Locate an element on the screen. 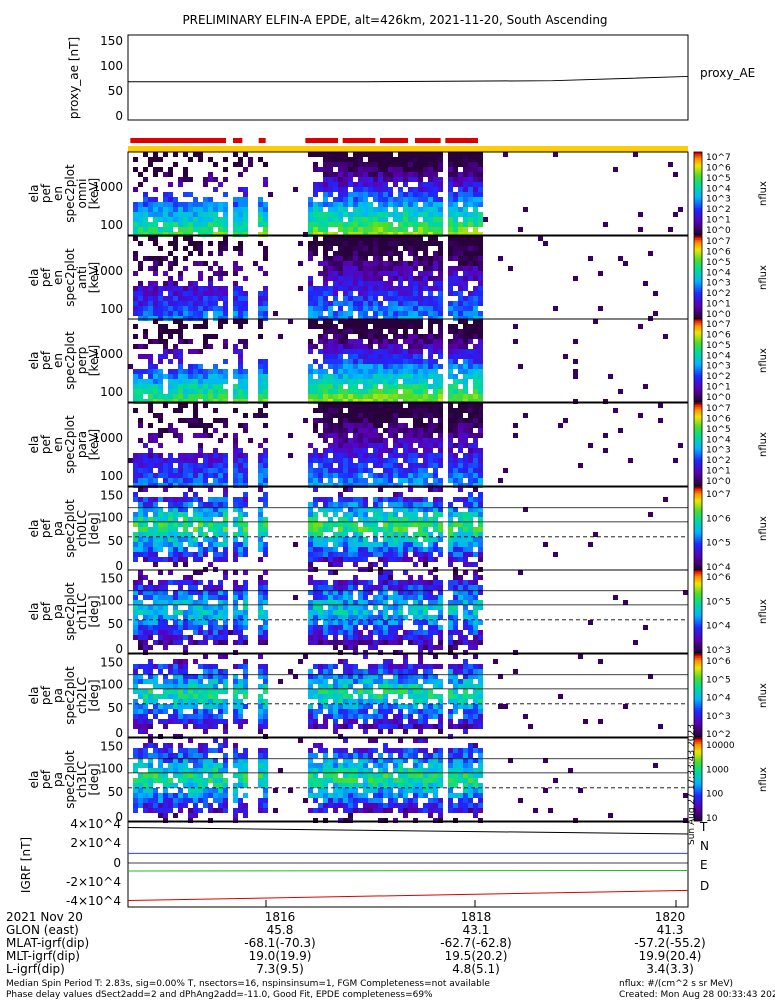  colorbar-tick: 10^7 is located at coordinates (718, 495).